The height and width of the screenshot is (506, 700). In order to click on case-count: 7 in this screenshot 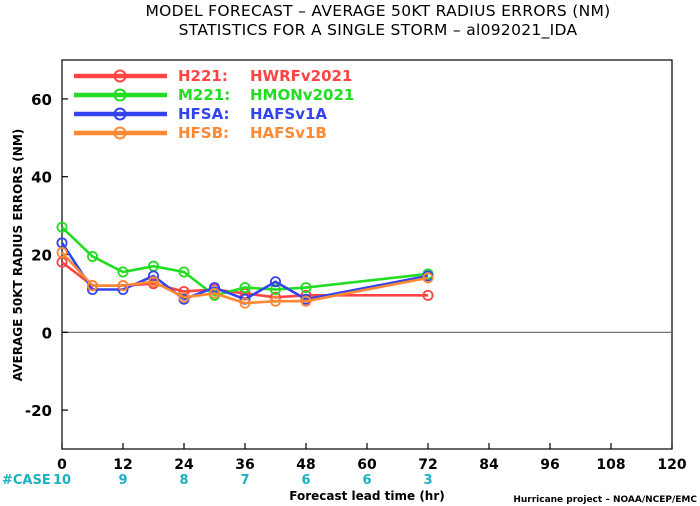, I will do `click(244, 480)`.